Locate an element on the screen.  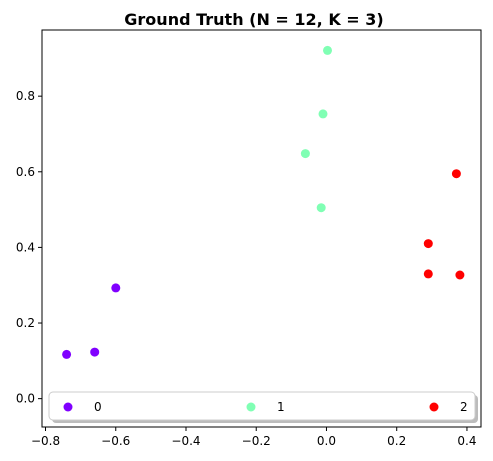
legend: 0 1 2 is located at coordinates (263, 407).